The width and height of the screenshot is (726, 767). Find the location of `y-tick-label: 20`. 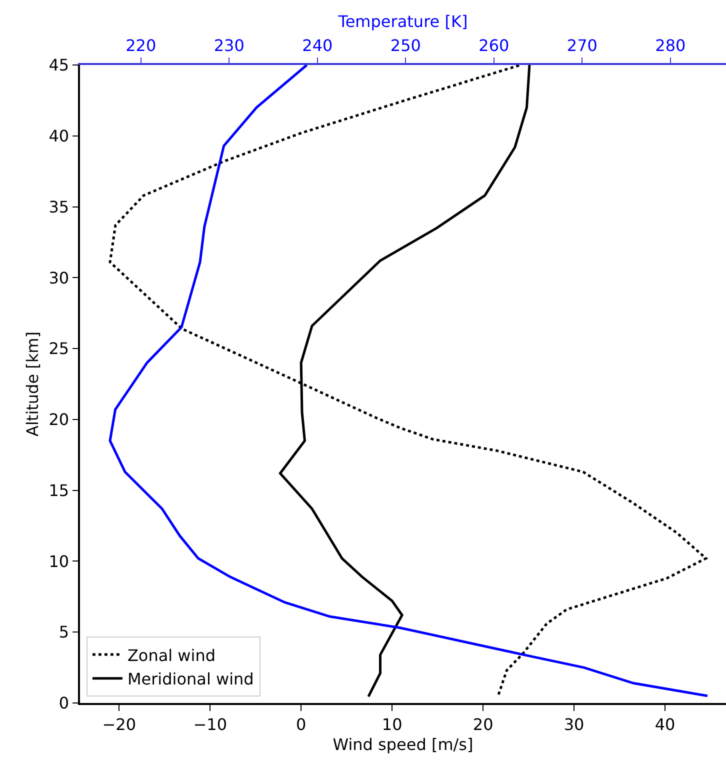

y-tick-label: 20 is located at coordinates (59, 420).